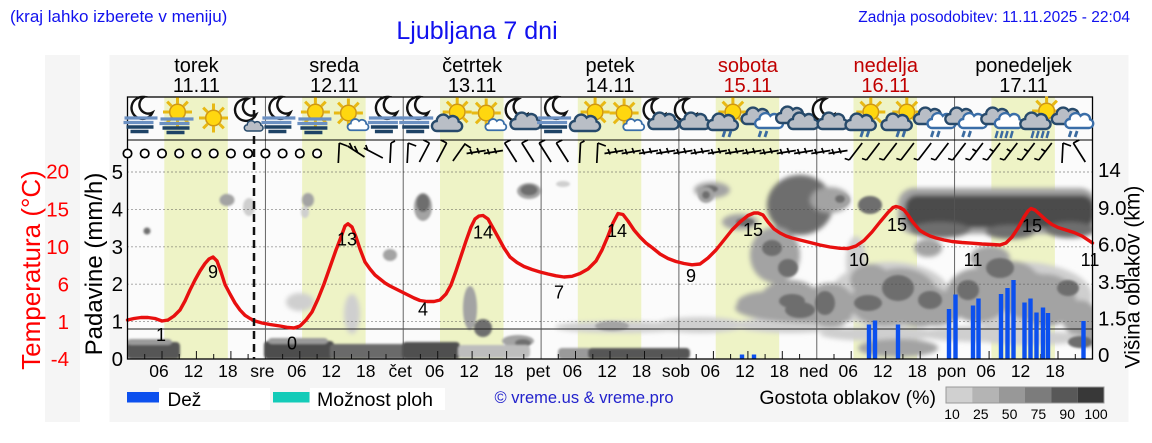  I want to click on svg-text: 15.11, so click(748, 86).